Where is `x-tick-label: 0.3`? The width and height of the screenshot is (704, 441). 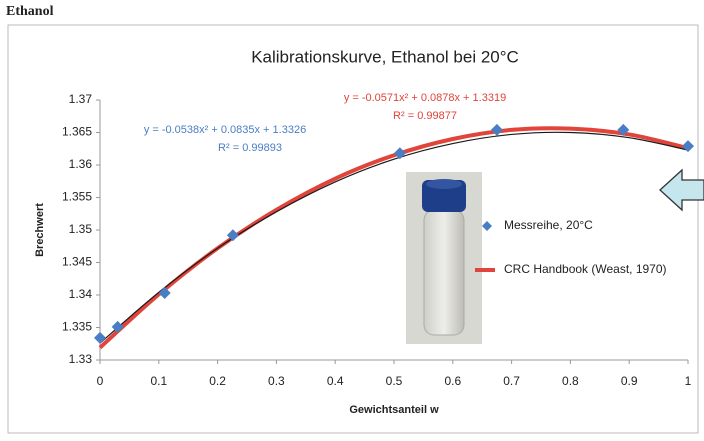 x-tick-label: 0.3 is located at coordinates (276, 381).